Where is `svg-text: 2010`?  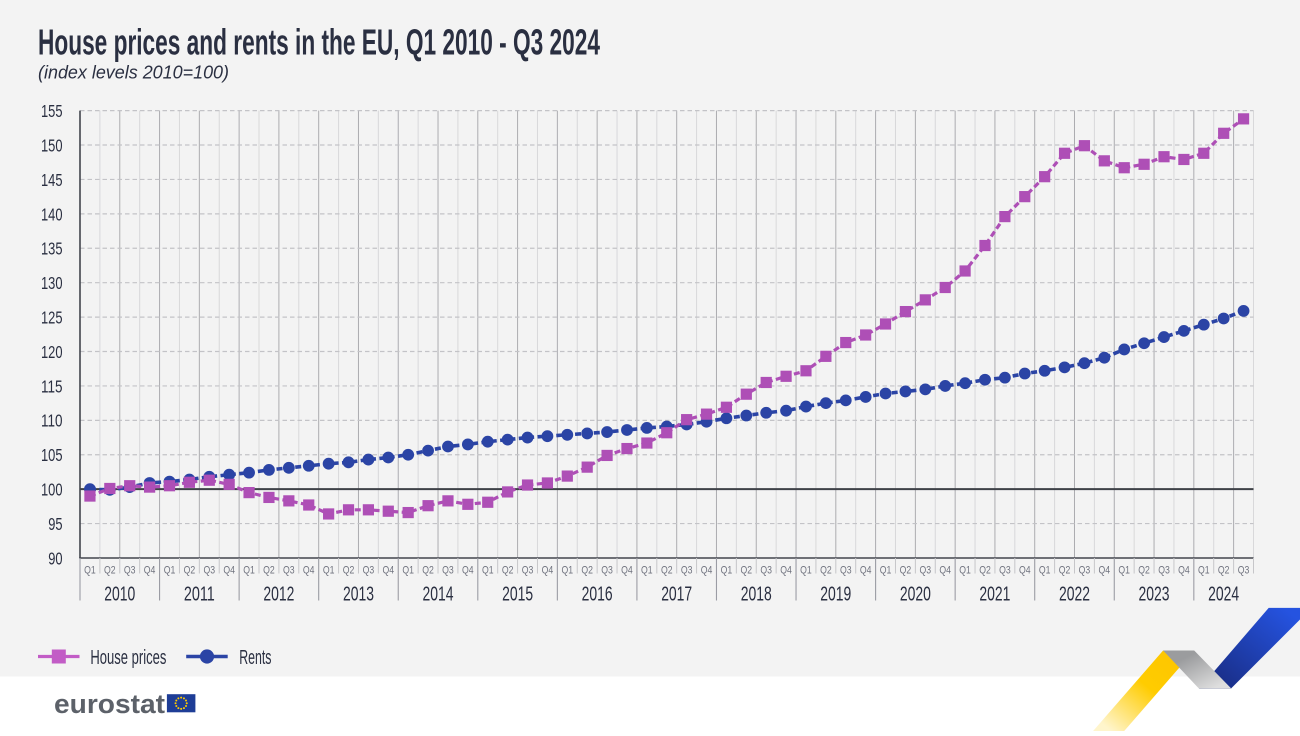 svg-text: 2010 is located at coordinates (119, 594).